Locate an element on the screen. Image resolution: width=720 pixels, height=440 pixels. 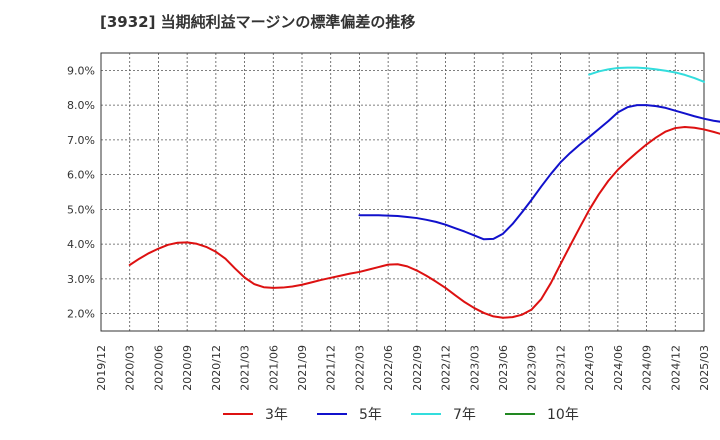
y-tick-label: 2.0% is located at coordinates (81, 314).